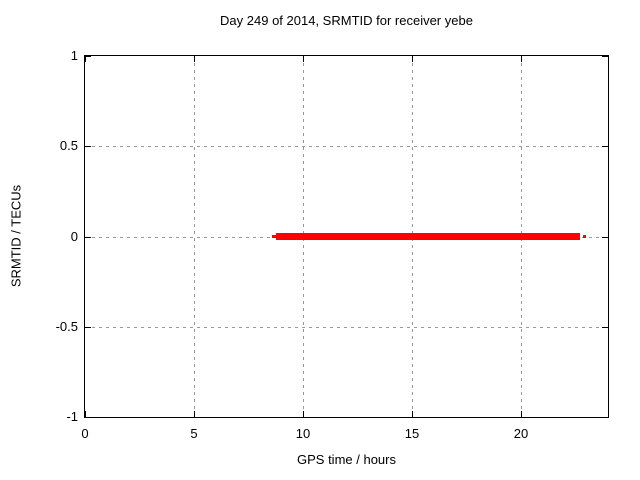  I want to click on gridline-vertical, so click(194, 236).